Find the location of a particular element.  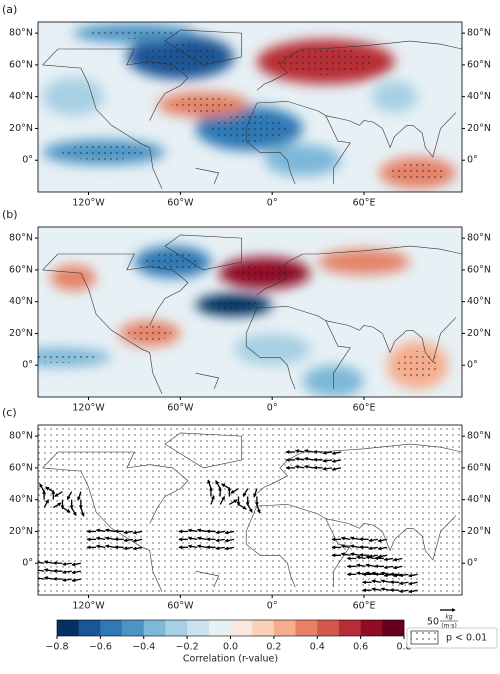

colorbar-tick-label: 0.0 is located at coordinates (230, 647).